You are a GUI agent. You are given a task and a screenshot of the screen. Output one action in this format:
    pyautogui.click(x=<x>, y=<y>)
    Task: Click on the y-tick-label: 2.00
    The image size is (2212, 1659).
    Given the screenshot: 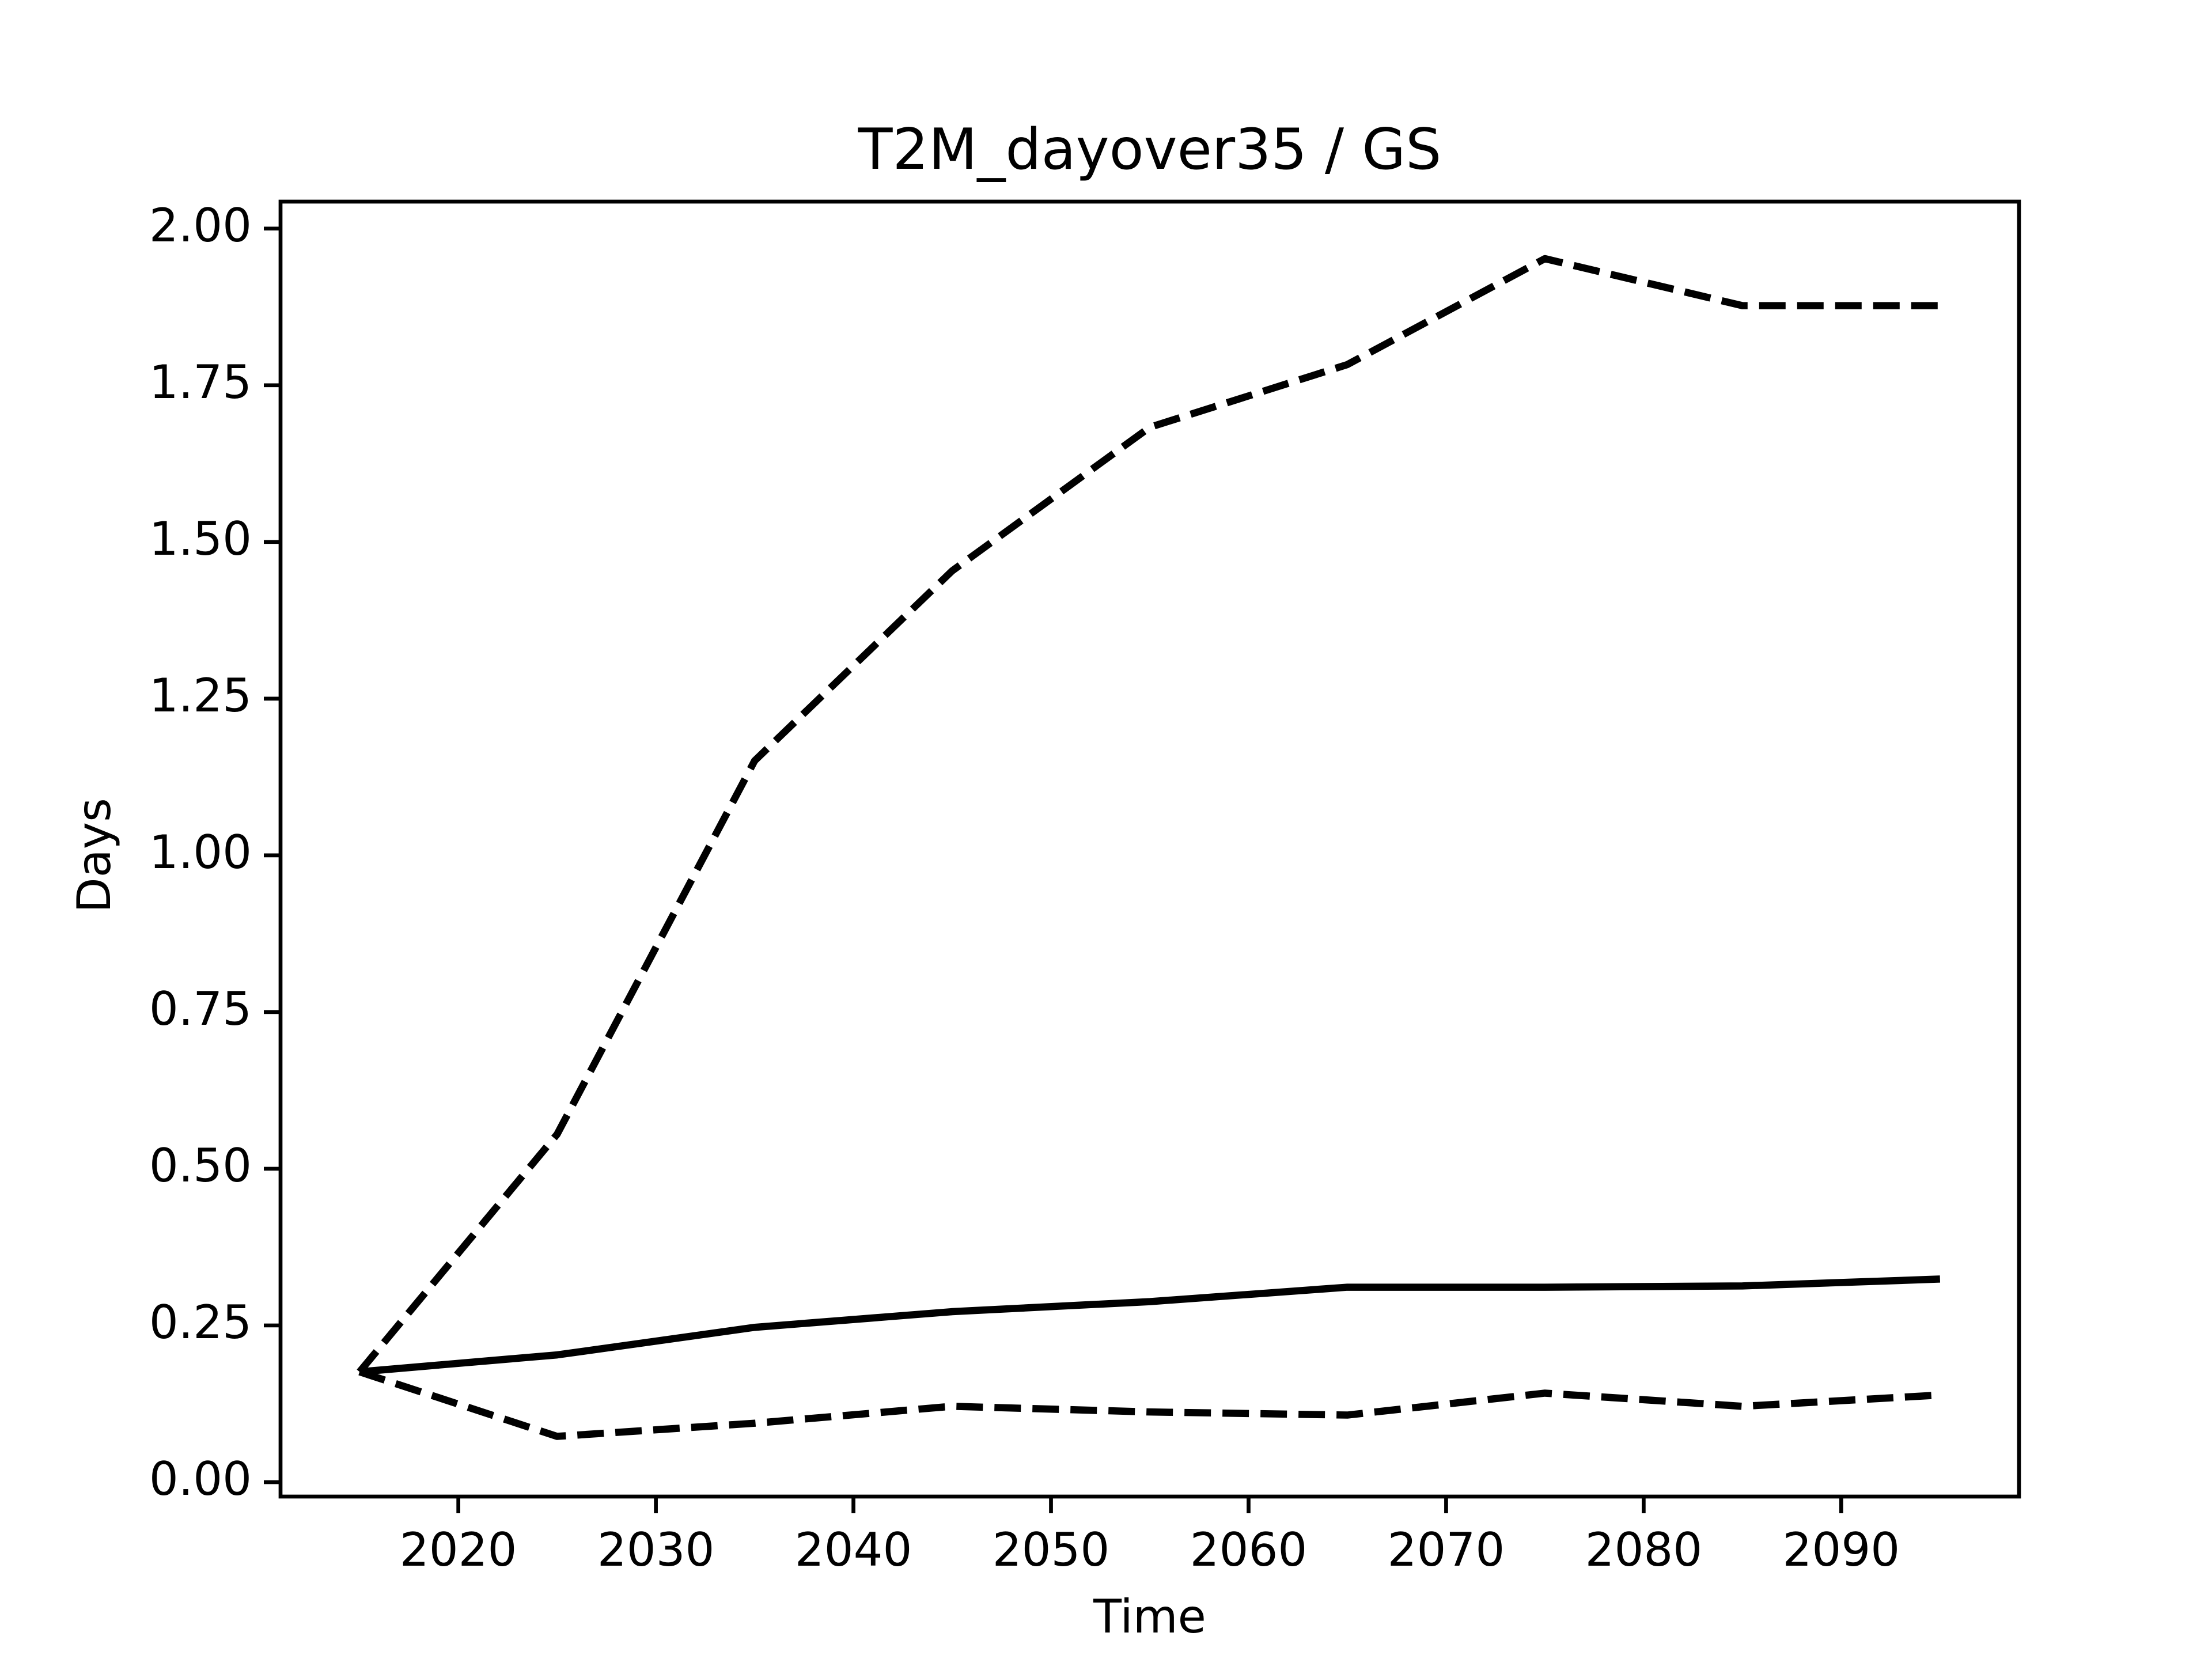 What is the action you would take?
    pyautogui.click(x=200, y=225)
    